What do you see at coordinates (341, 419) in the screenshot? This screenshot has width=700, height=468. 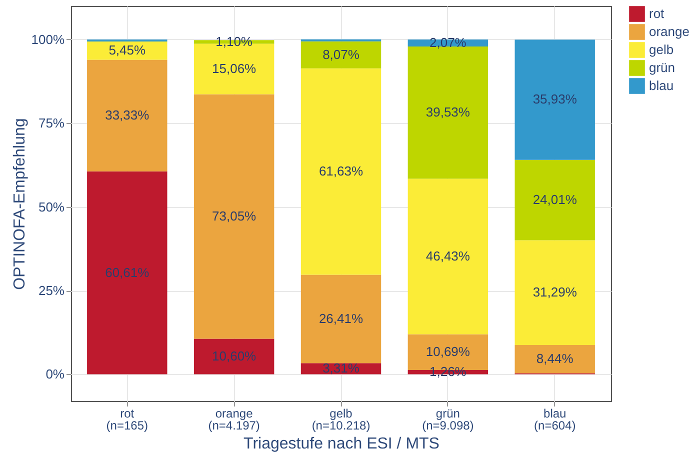 I see `x-tick-label: gelb (n=10.218)` at bounding box center [341, 419].